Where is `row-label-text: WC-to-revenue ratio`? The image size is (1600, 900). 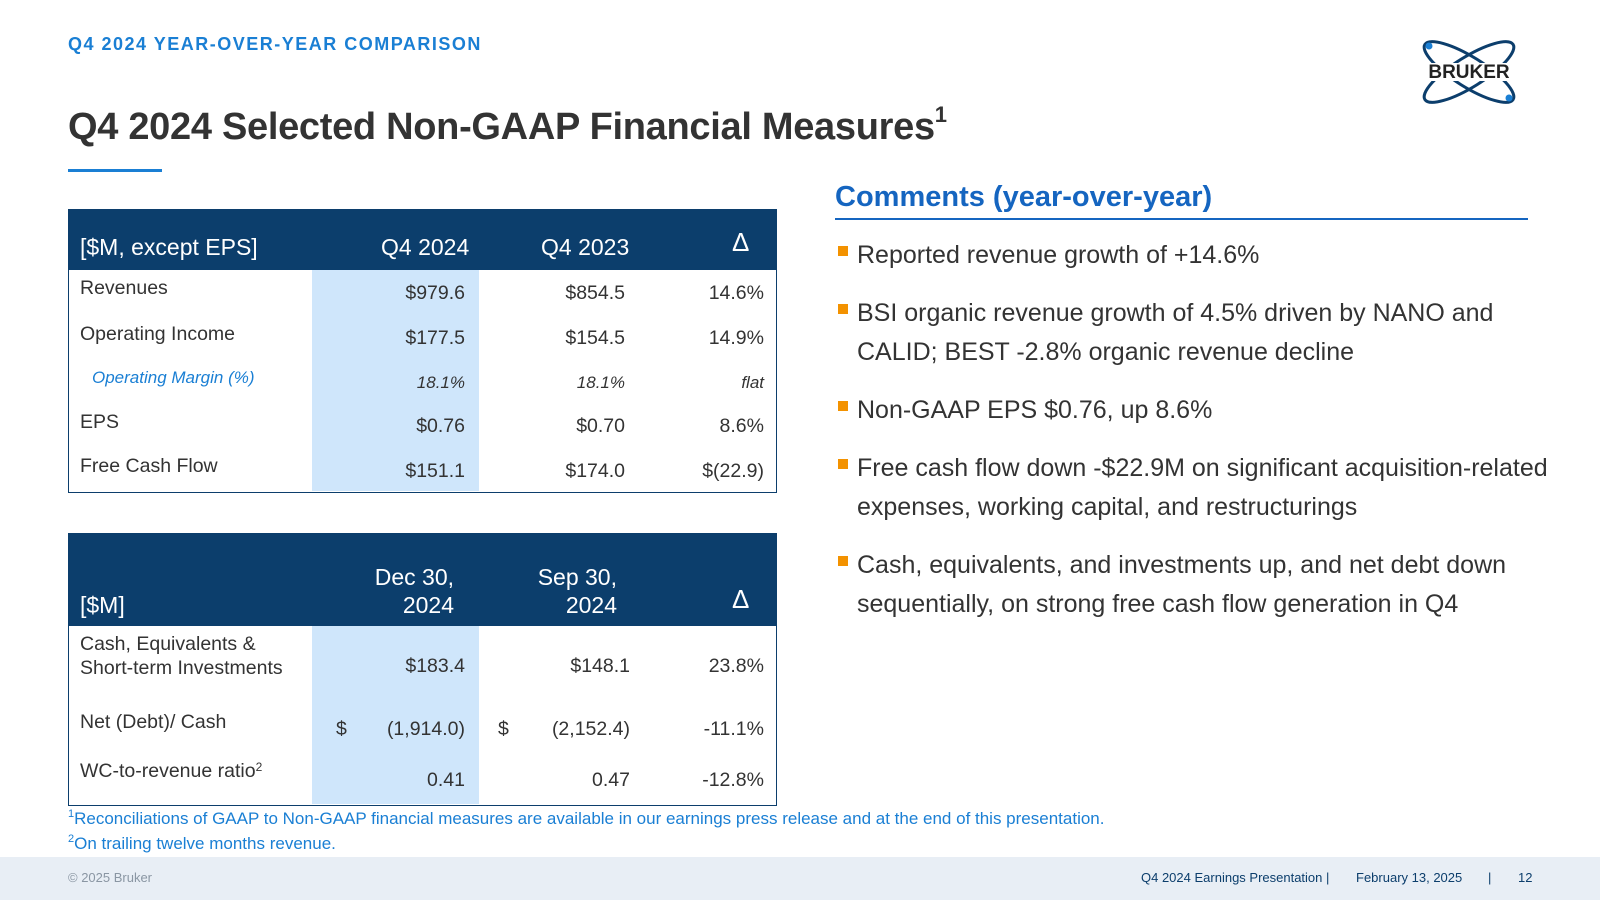
row-label-text: WC-to-revenue ratio is located at coordinates (168, 771).